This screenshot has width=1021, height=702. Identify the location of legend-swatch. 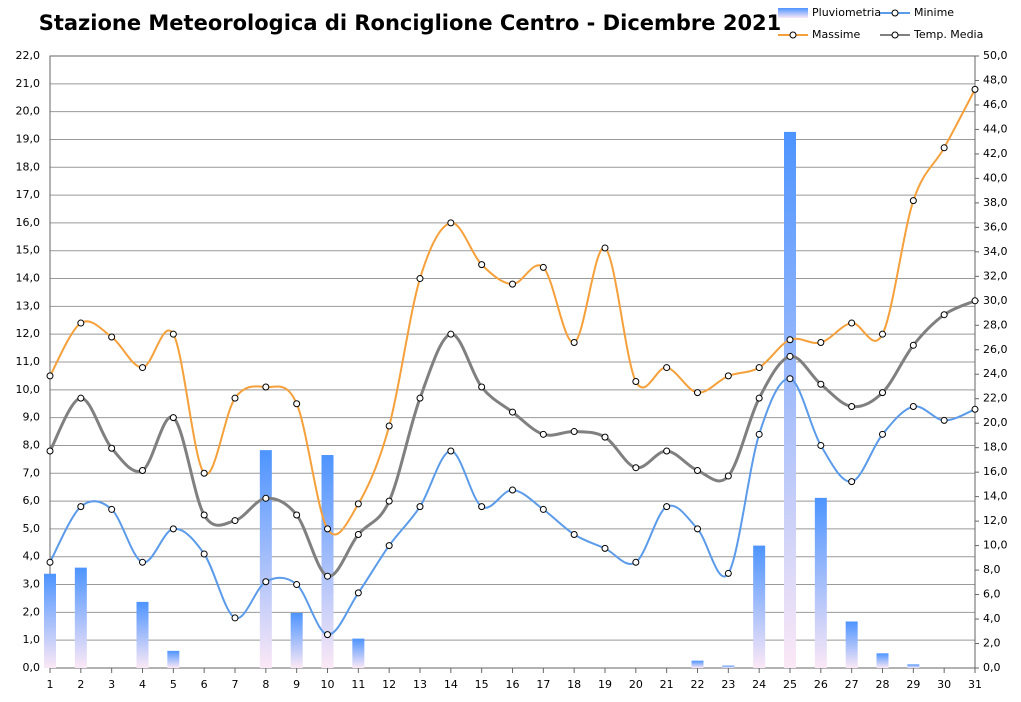
(793, 35).